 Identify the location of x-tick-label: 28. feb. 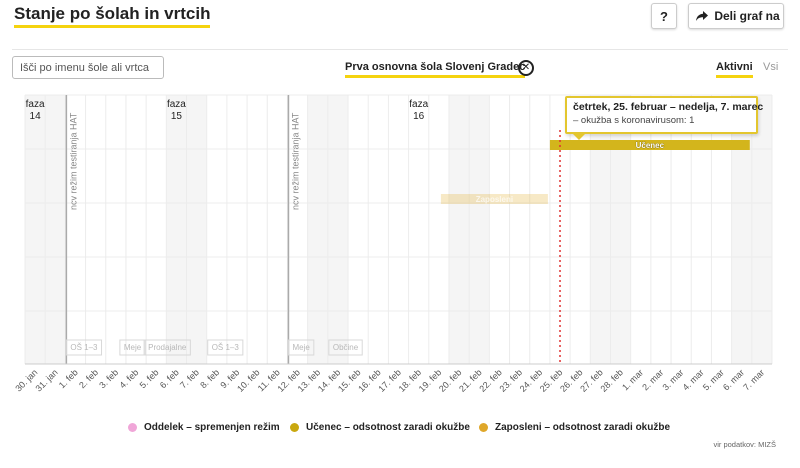
(611, 380).